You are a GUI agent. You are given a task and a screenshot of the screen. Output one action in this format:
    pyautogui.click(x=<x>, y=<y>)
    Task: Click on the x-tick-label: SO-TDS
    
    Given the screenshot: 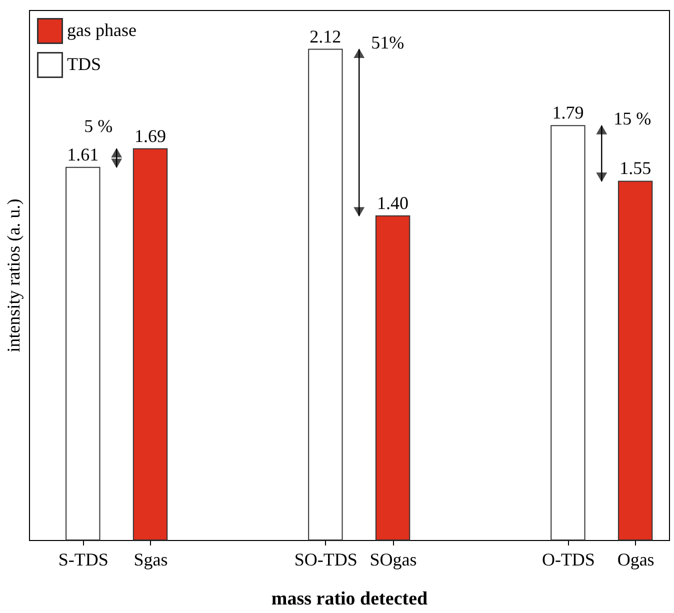 What is the action you would take?
    pyautogui.click(x=326, y=560)
    